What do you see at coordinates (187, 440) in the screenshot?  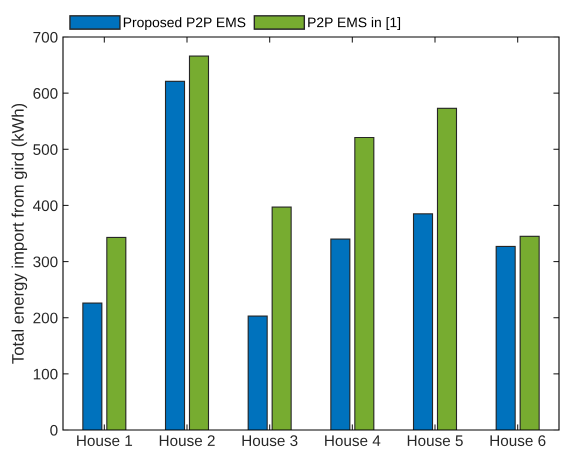 I see `x-tick-label: House 2` at bounding box center [187, 440].